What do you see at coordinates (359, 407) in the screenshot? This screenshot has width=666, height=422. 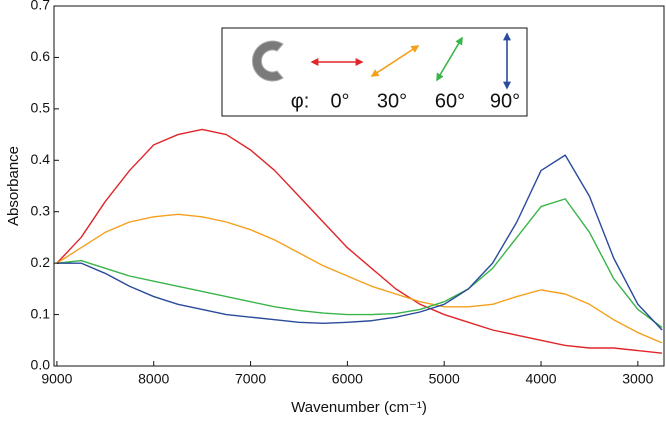 I see `x-axis-label: Wavenumber (cm⁻¹)` at bounding box center [359, 407].